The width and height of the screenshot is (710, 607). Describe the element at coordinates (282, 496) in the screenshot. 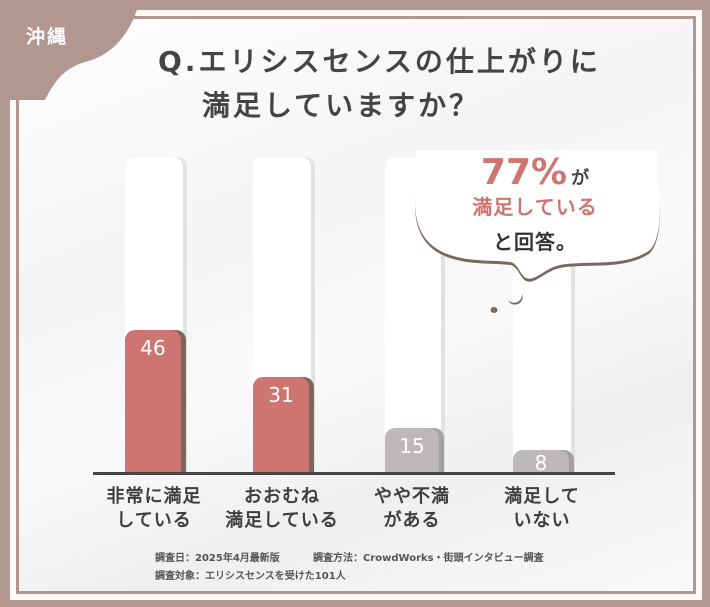

I see `category-label-line: おおむね` at that location.